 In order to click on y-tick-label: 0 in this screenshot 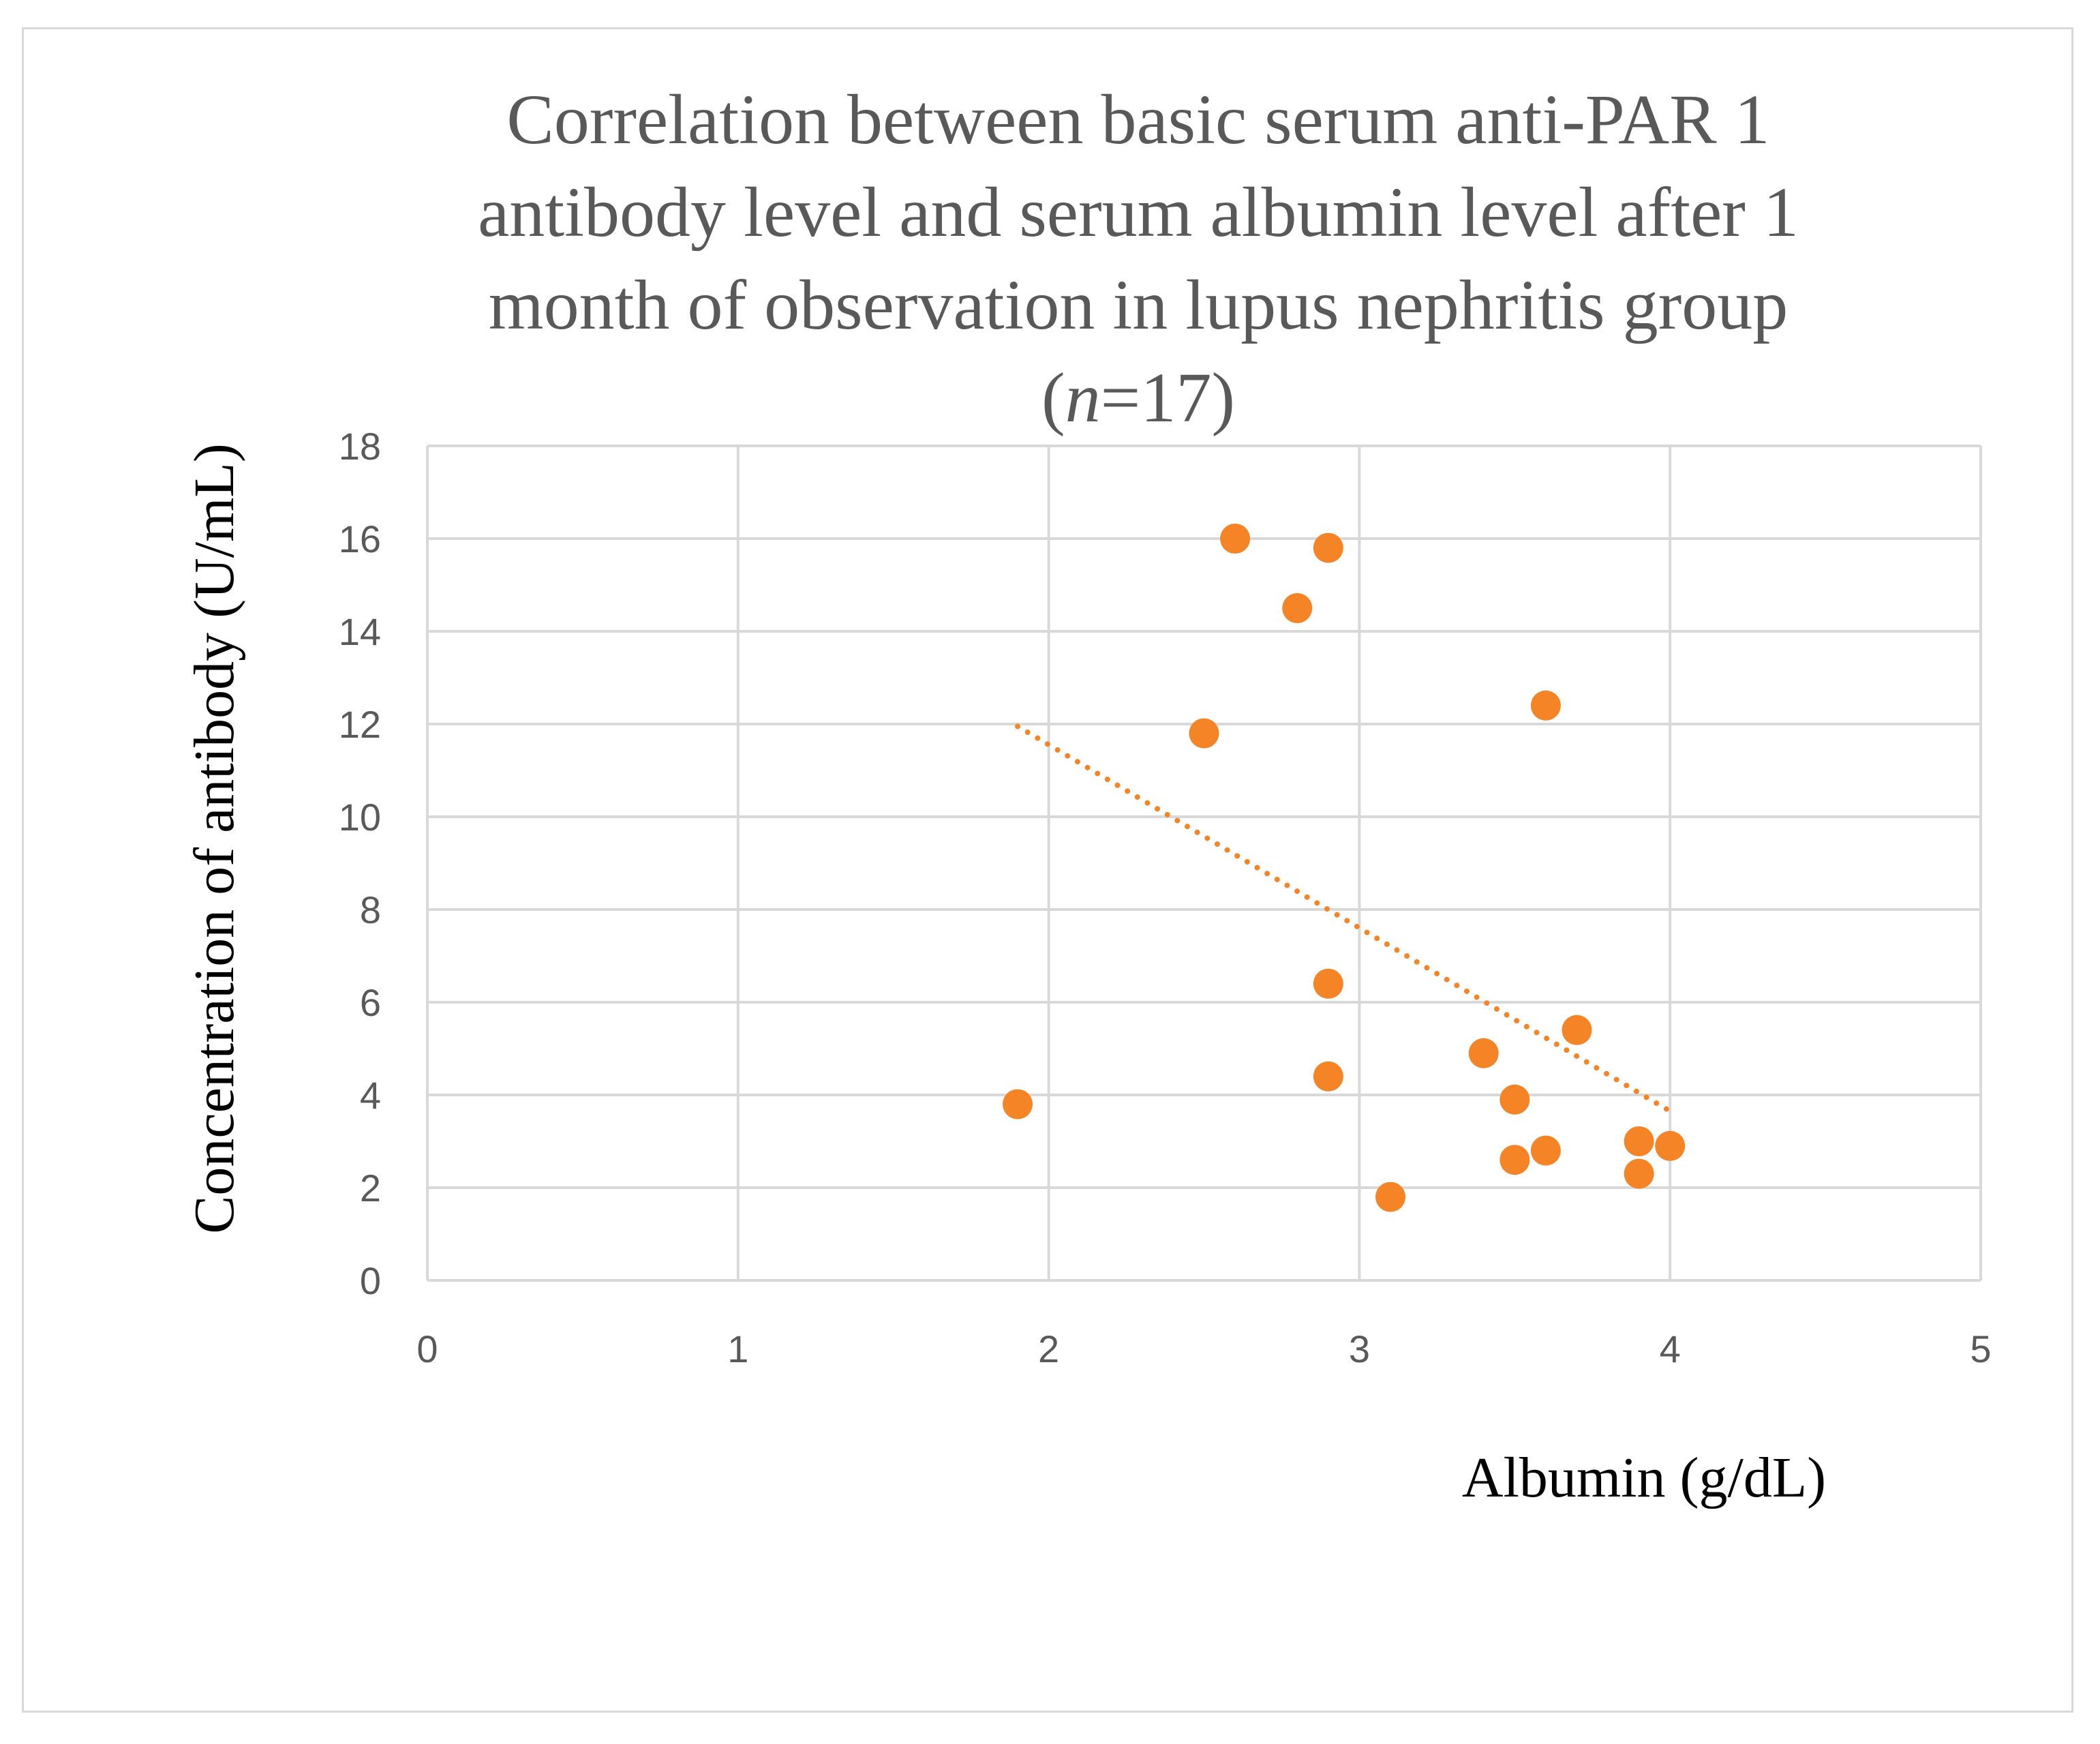, I will do `click(370, 1280)`.